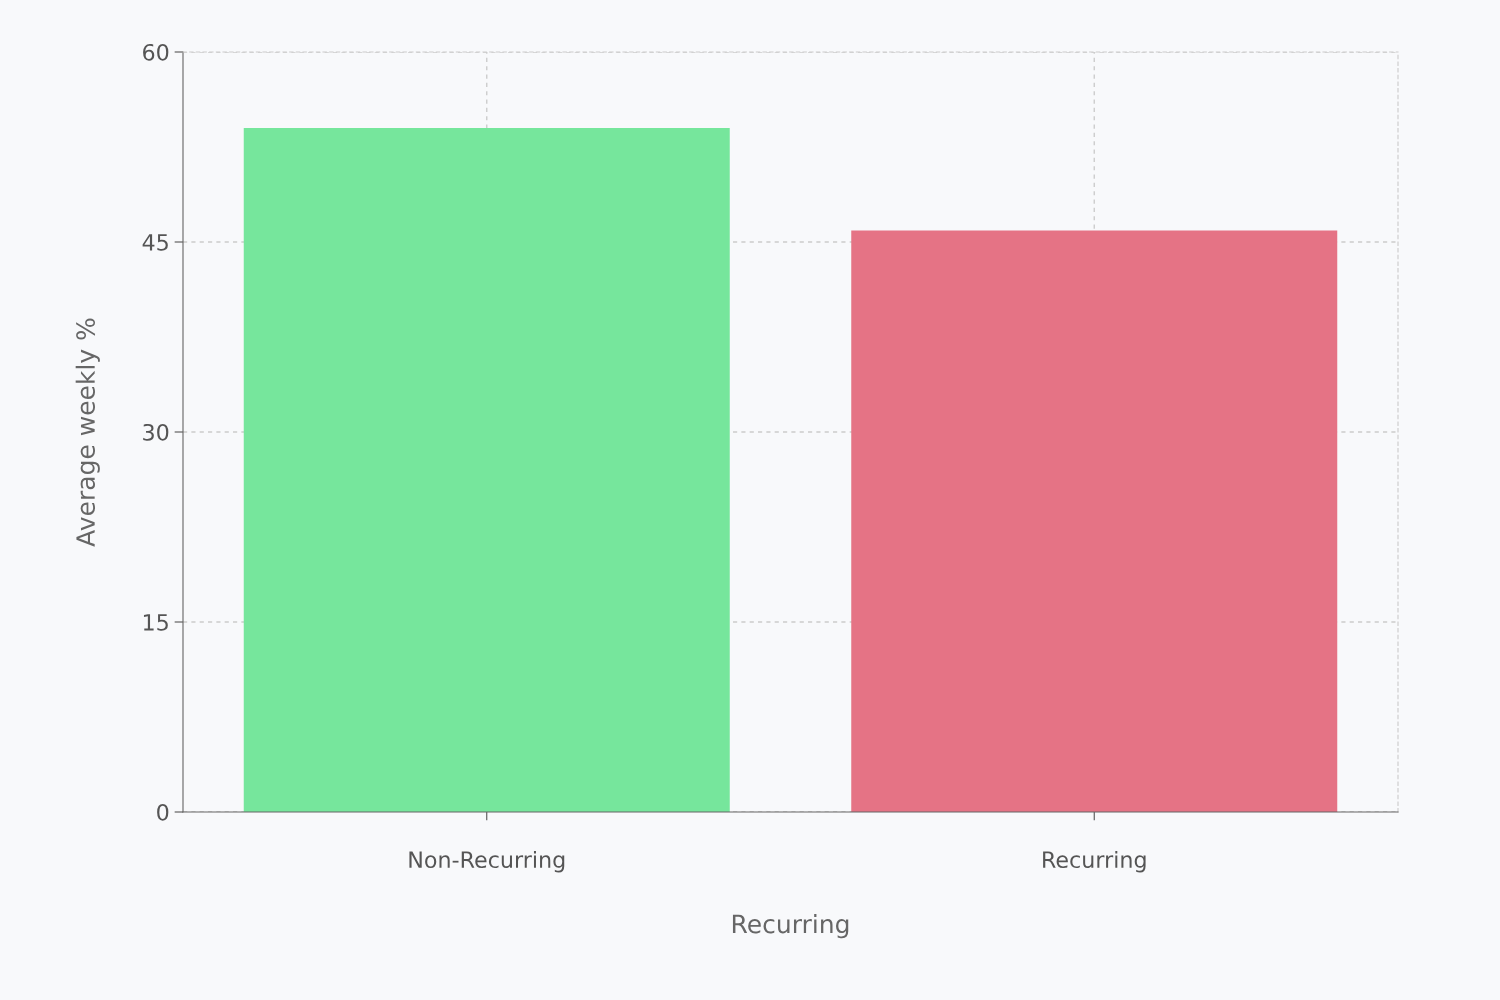  I want to click on y-axis-title: Average weekly %, so click(87, 432).